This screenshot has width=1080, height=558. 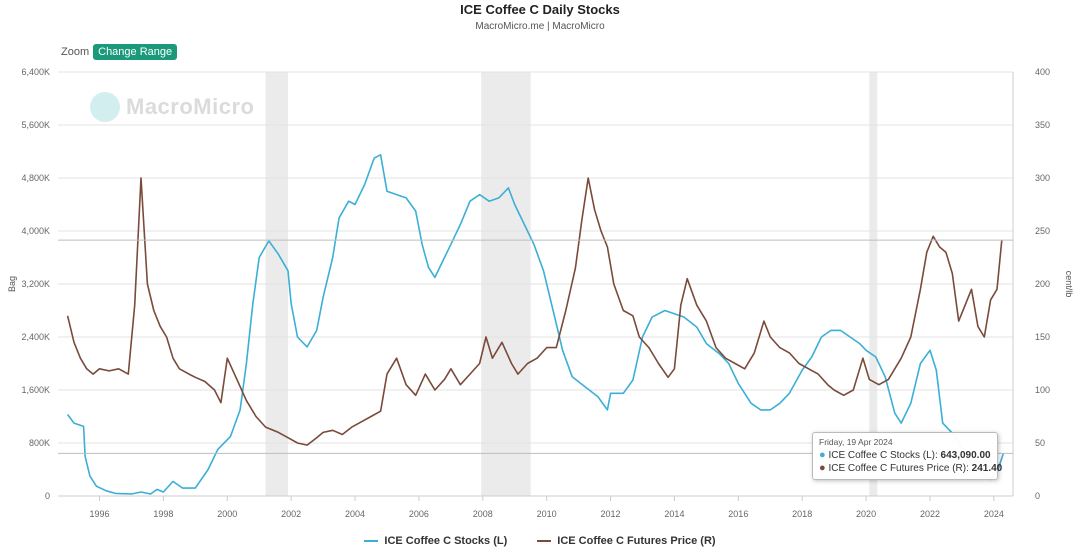 What do you see at coordinates (35, 231) in the screenshot?
I see `y-tick-left-label: 4,000K` at bounding box center [35, 231].